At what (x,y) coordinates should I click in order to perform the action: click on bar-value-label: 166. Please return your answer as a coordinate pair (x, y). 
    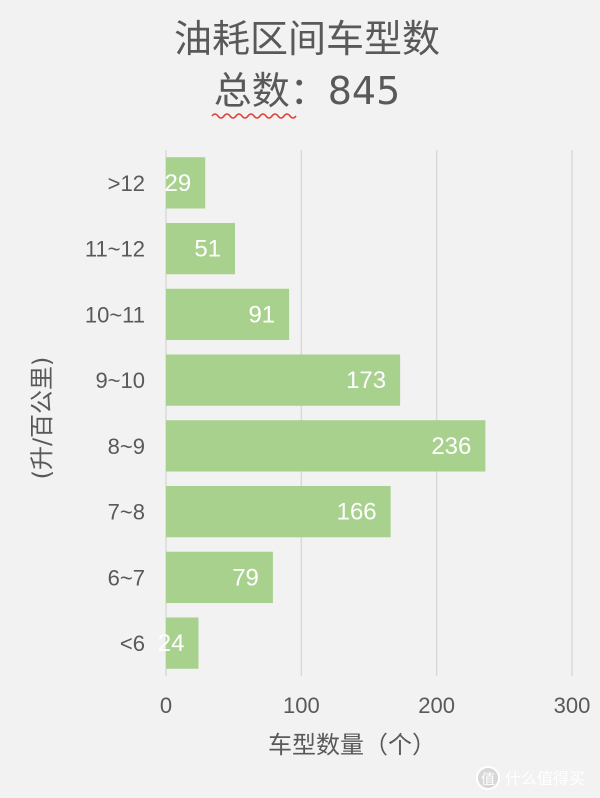
    Looking at the image, I should click on (357, 512).